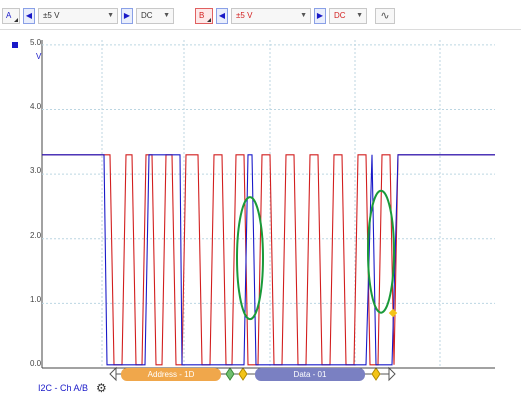 This screenshot has width=521, height=413. What do you see at coordinates (392, 374) in the screenshot?
I see `decode-bus-end` at bounding box center [392, 374].